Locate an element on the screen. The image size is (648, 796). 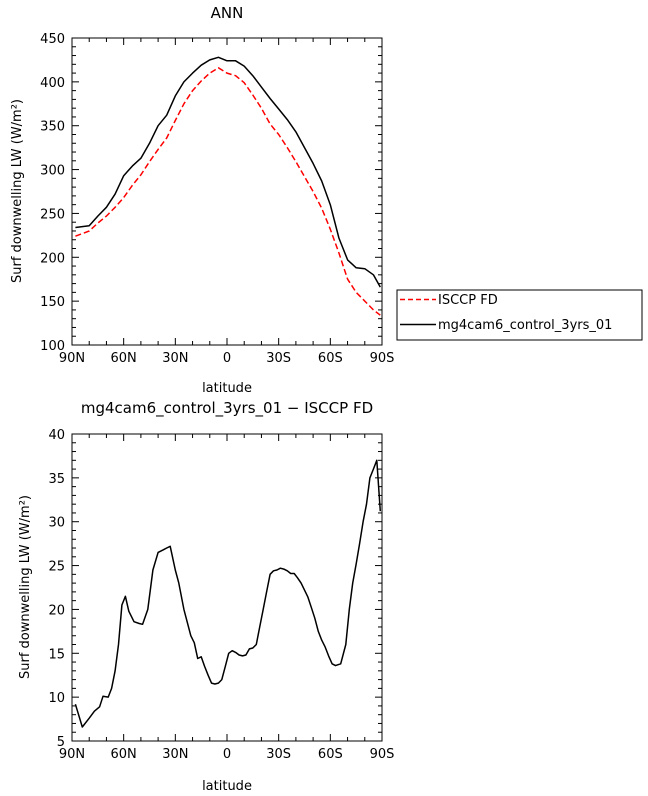
legend: ISCCP FD mg4cam6_control_3yrs_01 is located at coordinates (519, 315).